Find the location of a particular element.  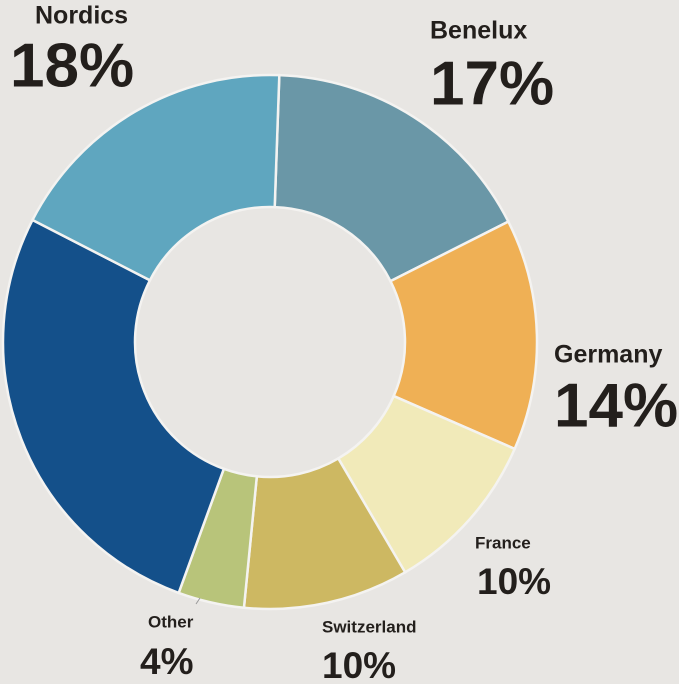

category-label: Nordics is located at coordinates (81, 16).